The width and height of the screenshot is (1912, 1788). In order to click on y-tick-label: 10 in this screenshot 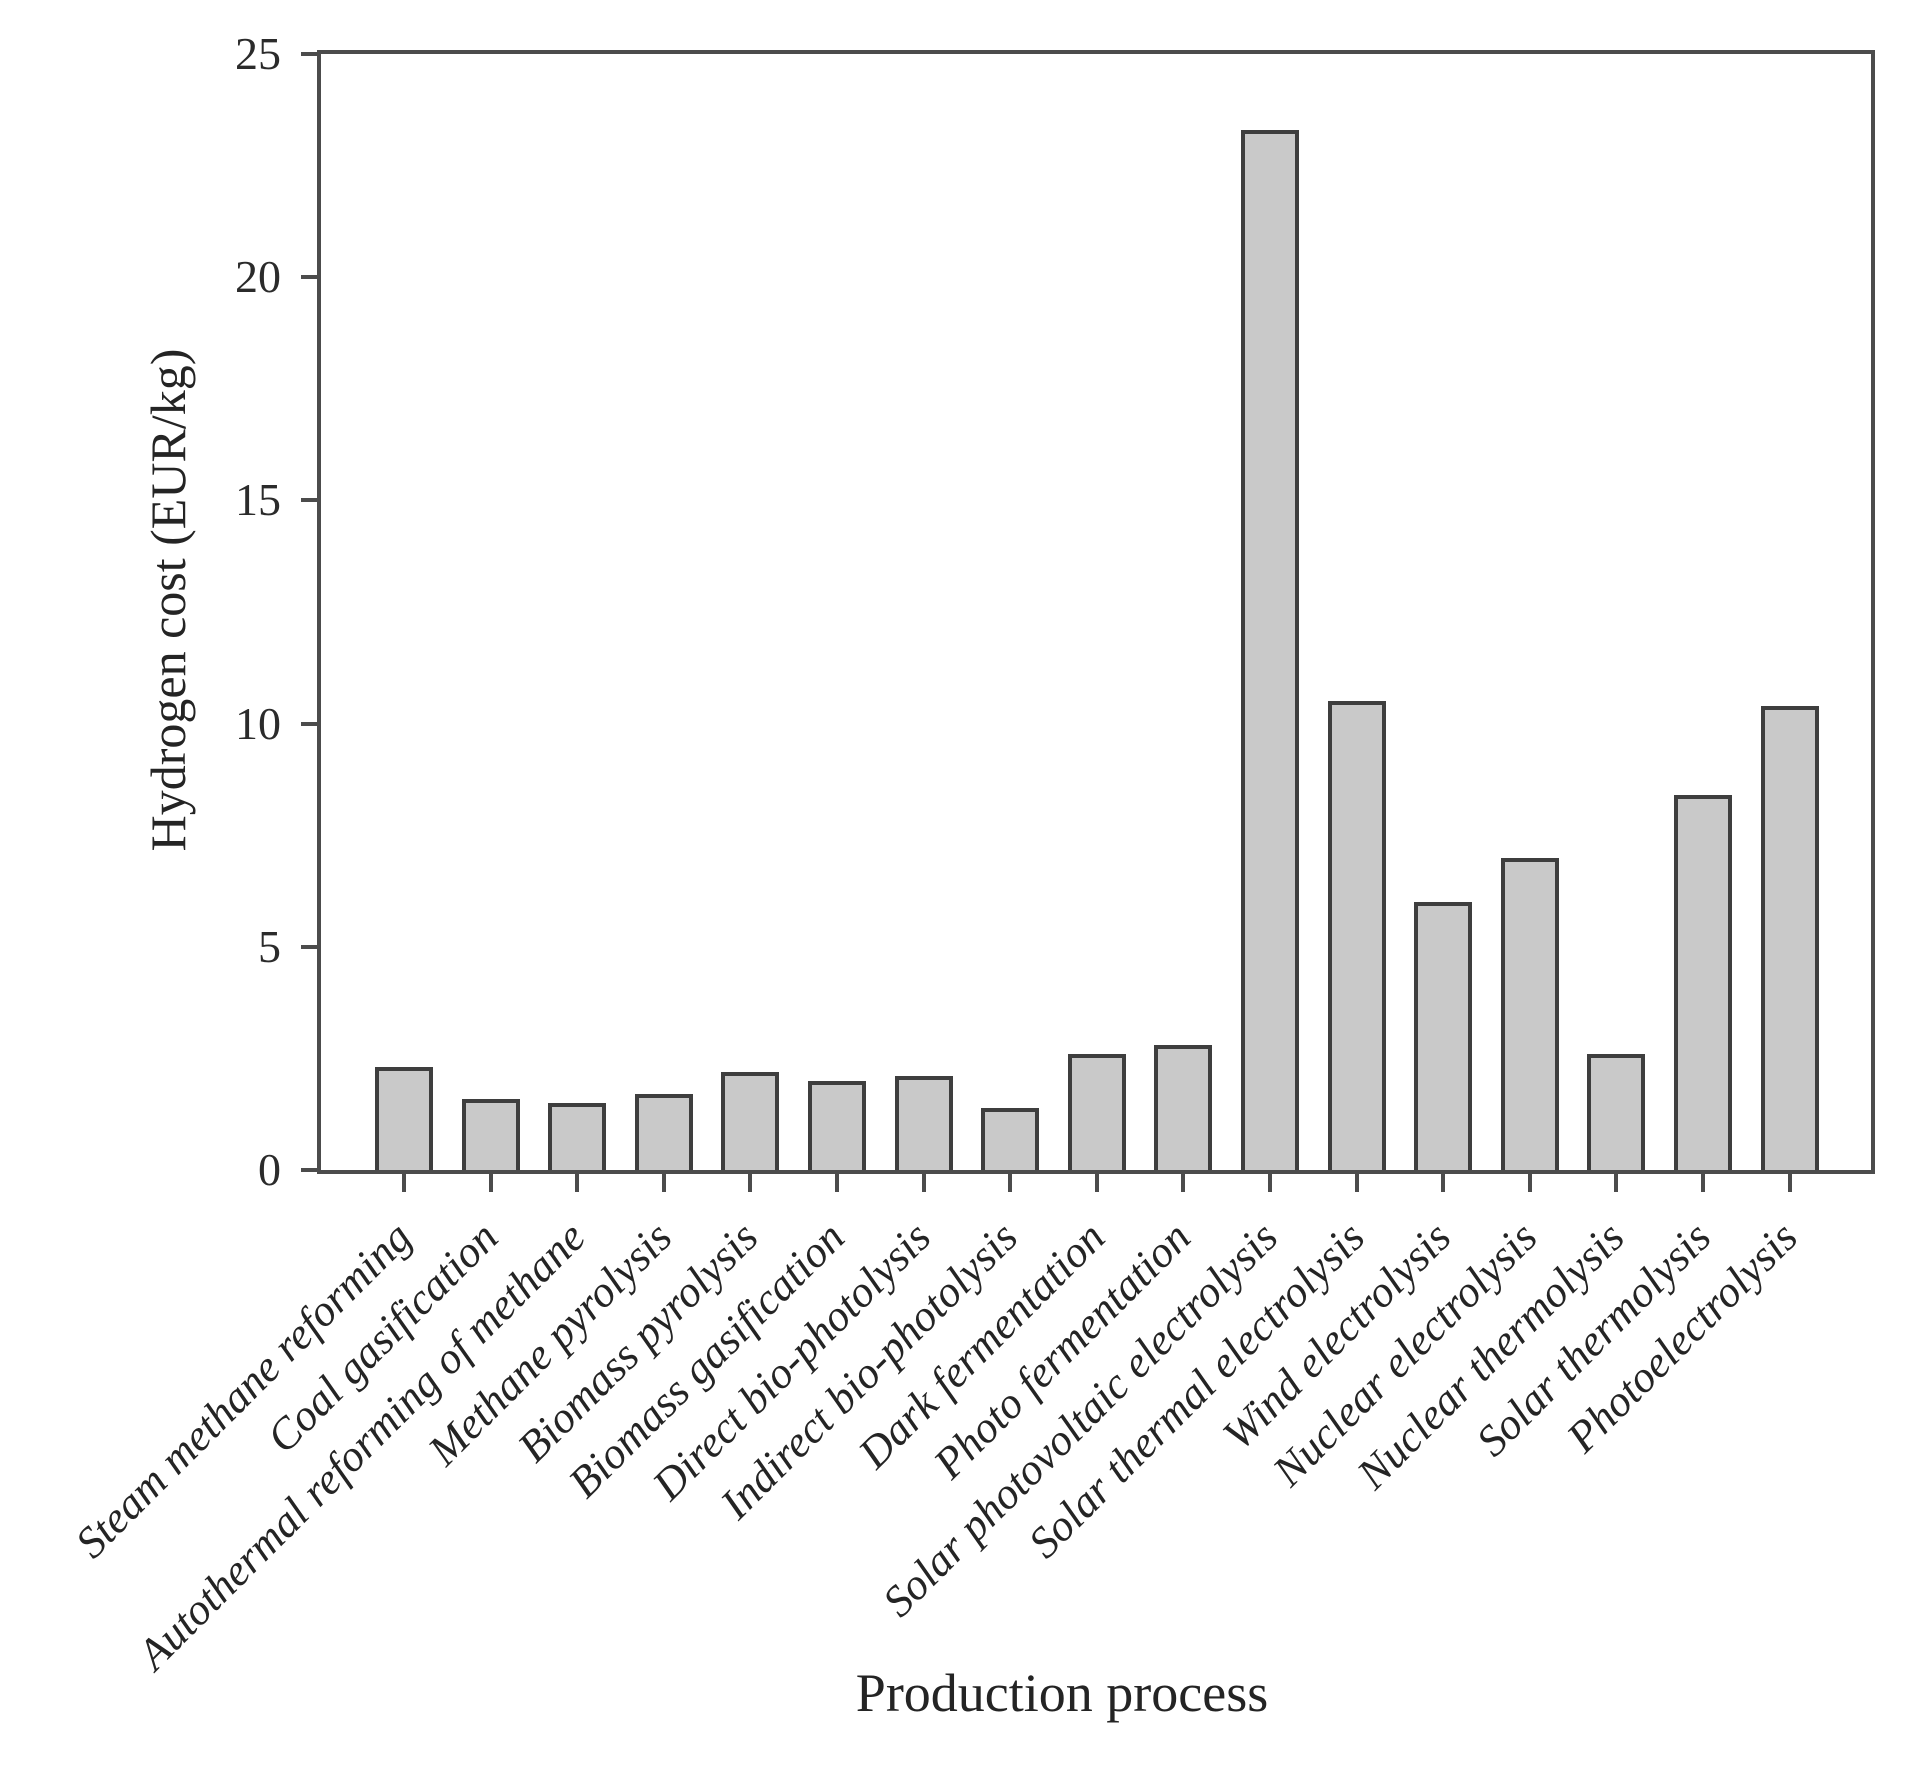, I will do `click(258, 723)`.